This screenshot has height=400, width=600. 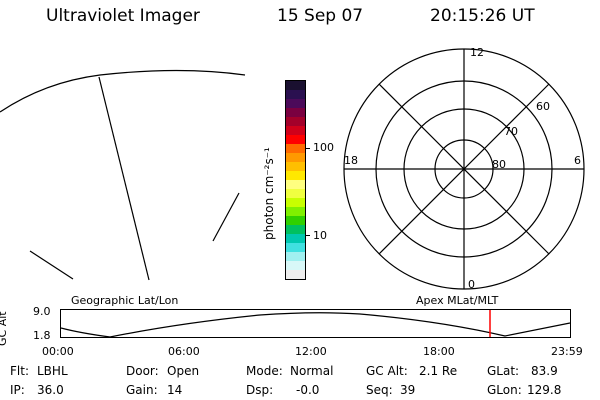 I want to click on door-label: Door:, so click(x=142, y=371).